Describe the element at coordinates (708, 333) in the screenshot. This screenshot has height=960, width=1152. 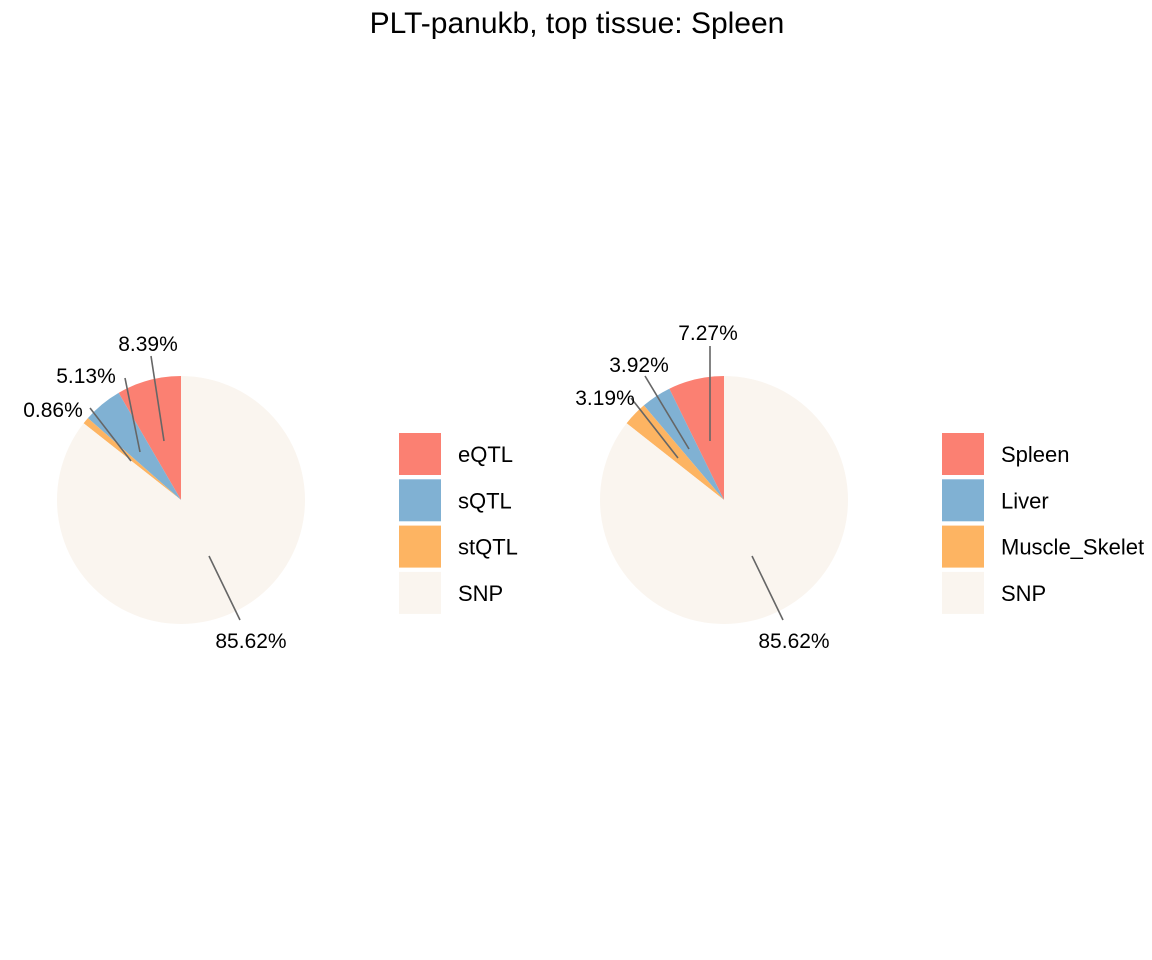
I see `percent-label-spleen: 7.27%` at that location.